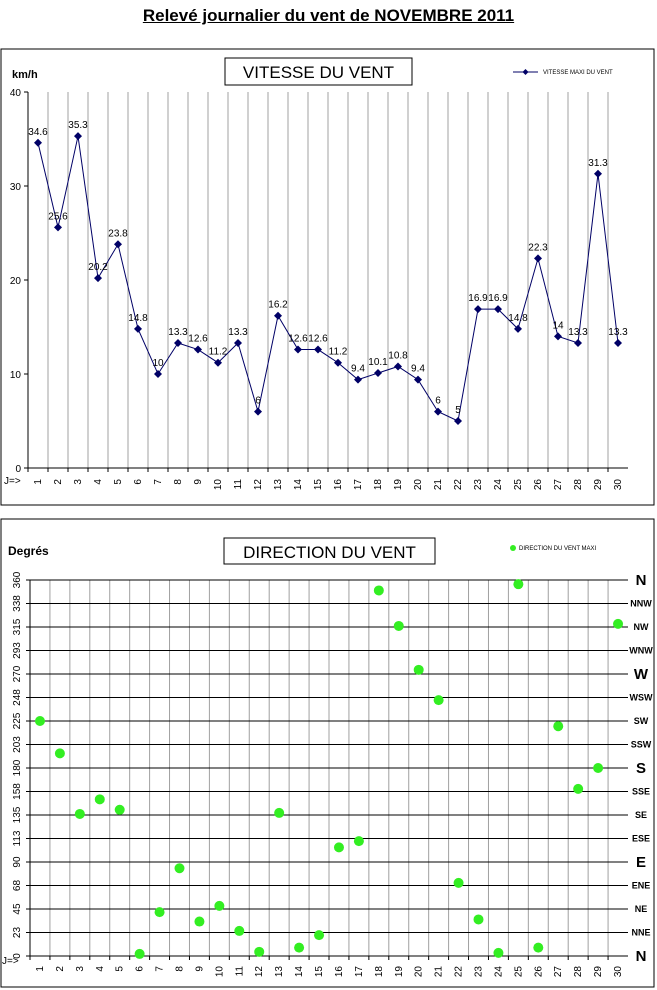 The image size is (657, 990). I want to click on x-tick-label: 6, so click(138, 482).